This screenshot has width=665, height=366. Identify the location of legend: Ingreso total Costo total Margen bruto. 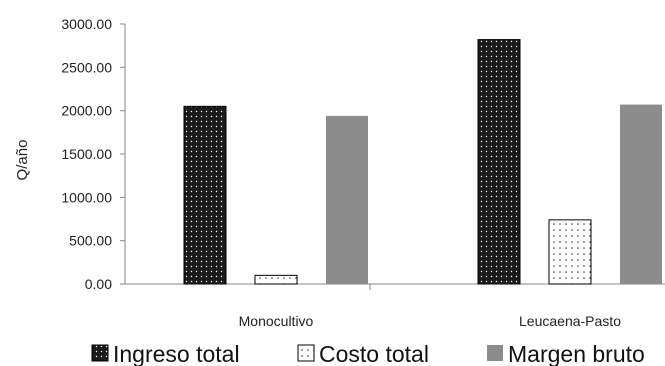
(368, 353).